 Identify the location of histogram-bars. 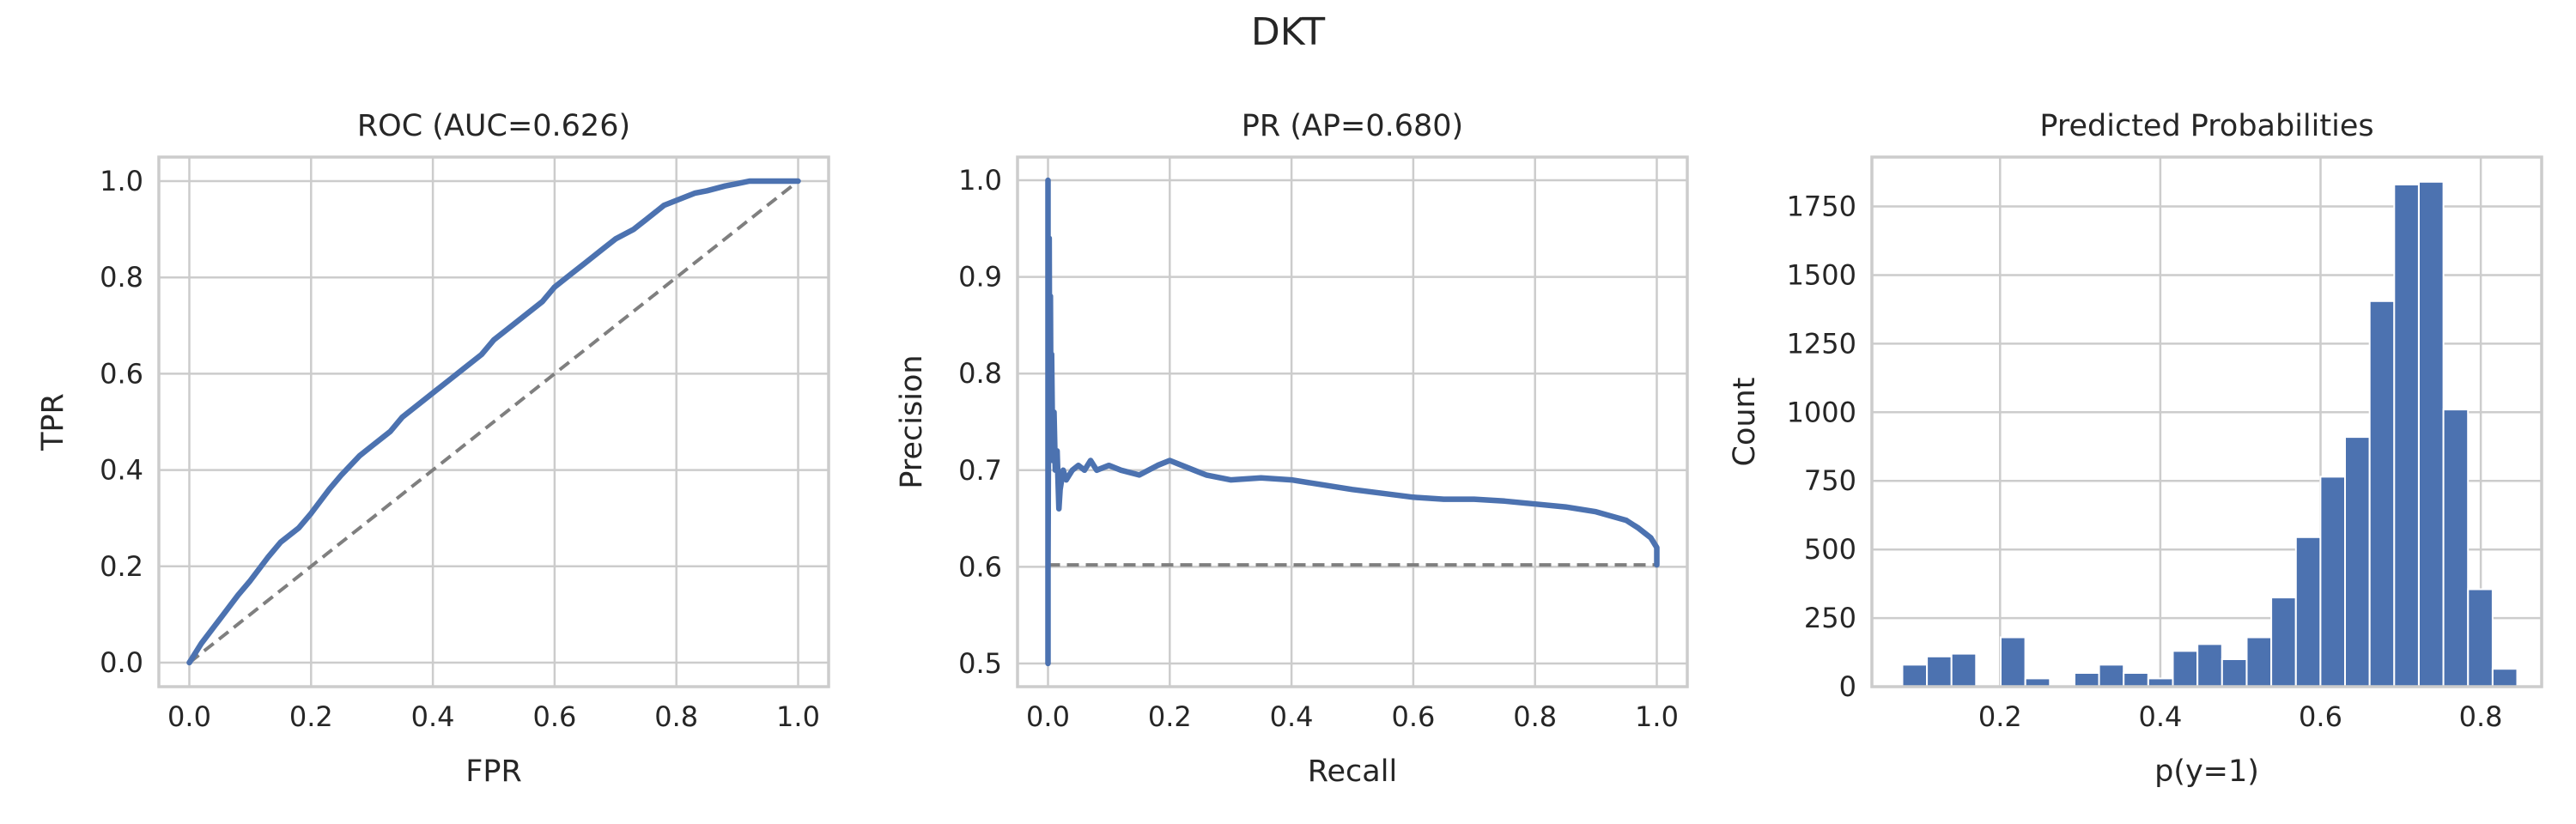
(2209, 434).